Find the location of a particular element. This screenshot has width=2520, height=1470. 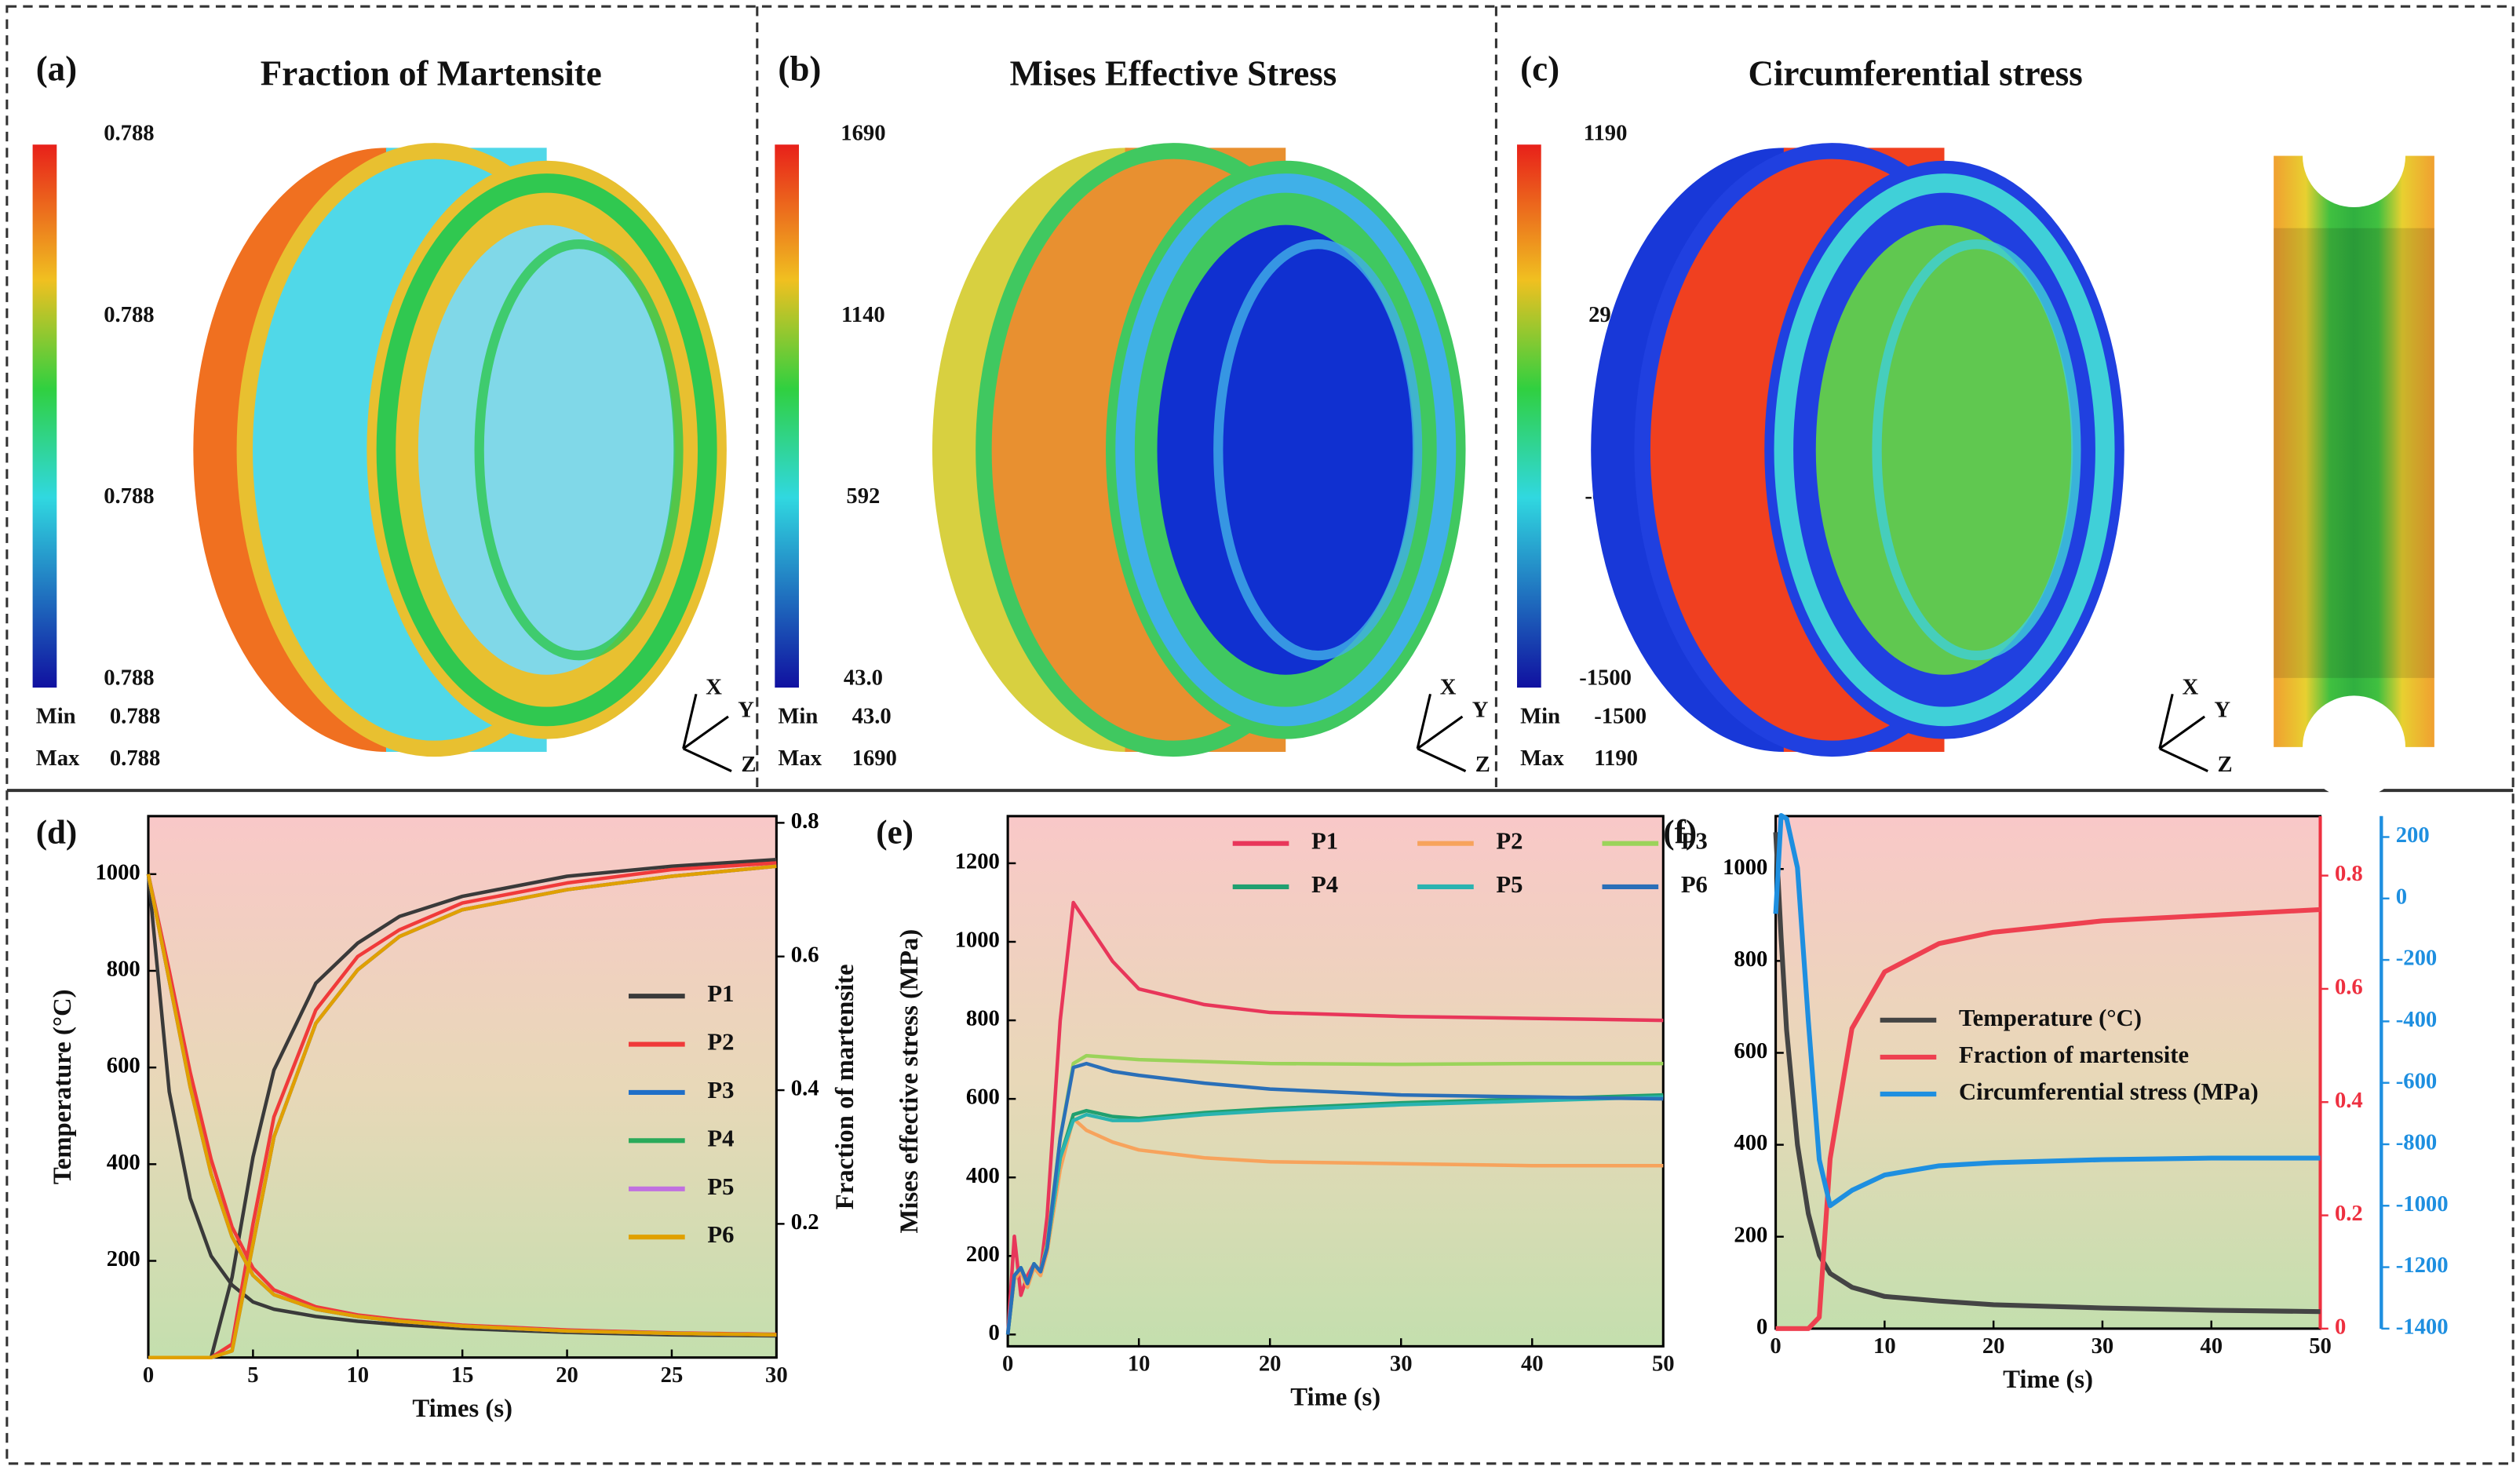

y3-tick-label: -1000 is located at coordinates (2422, 1204).